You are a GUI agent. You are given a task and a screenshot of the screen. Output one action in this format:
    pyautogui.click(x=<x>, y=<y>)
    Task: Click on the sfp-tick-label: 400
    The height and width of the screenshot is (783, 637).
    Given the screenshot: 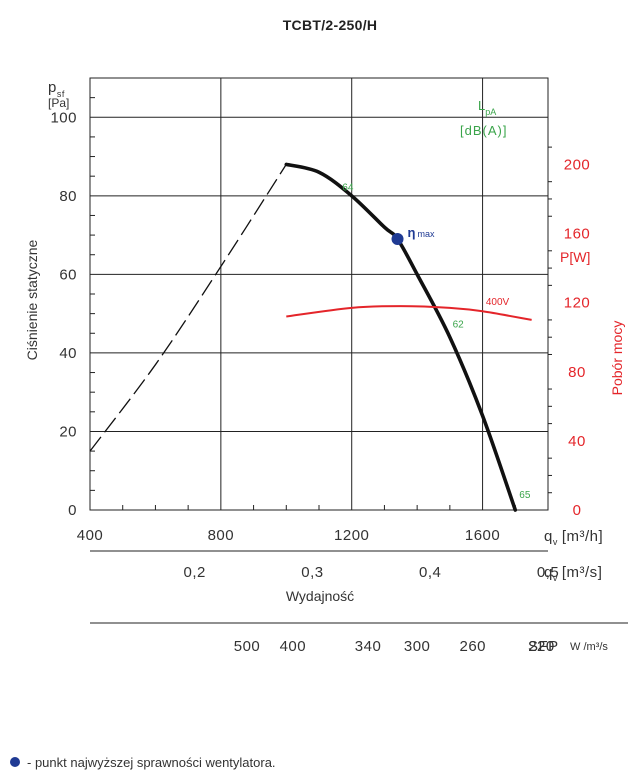 What is the action you would take?
    pyautogui.click(x=293, y=646)
    